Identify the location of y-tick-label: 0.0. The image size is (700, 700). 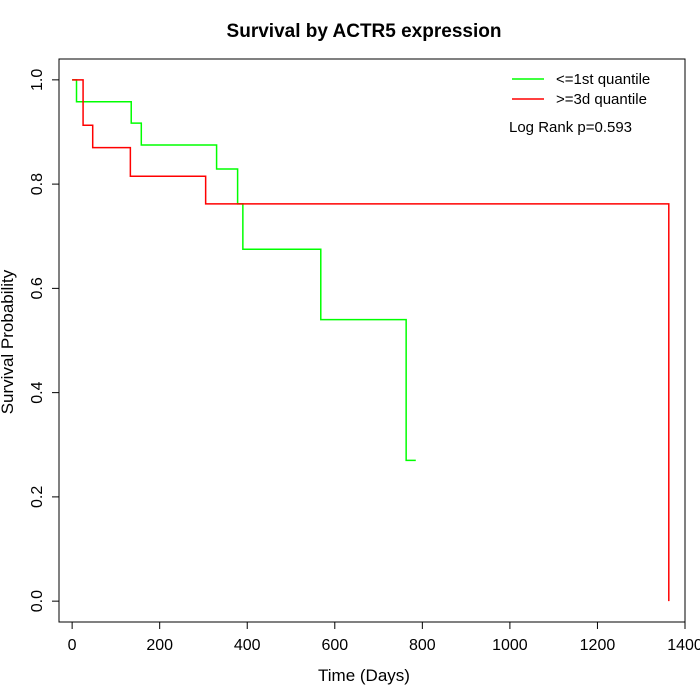
(37, 601).